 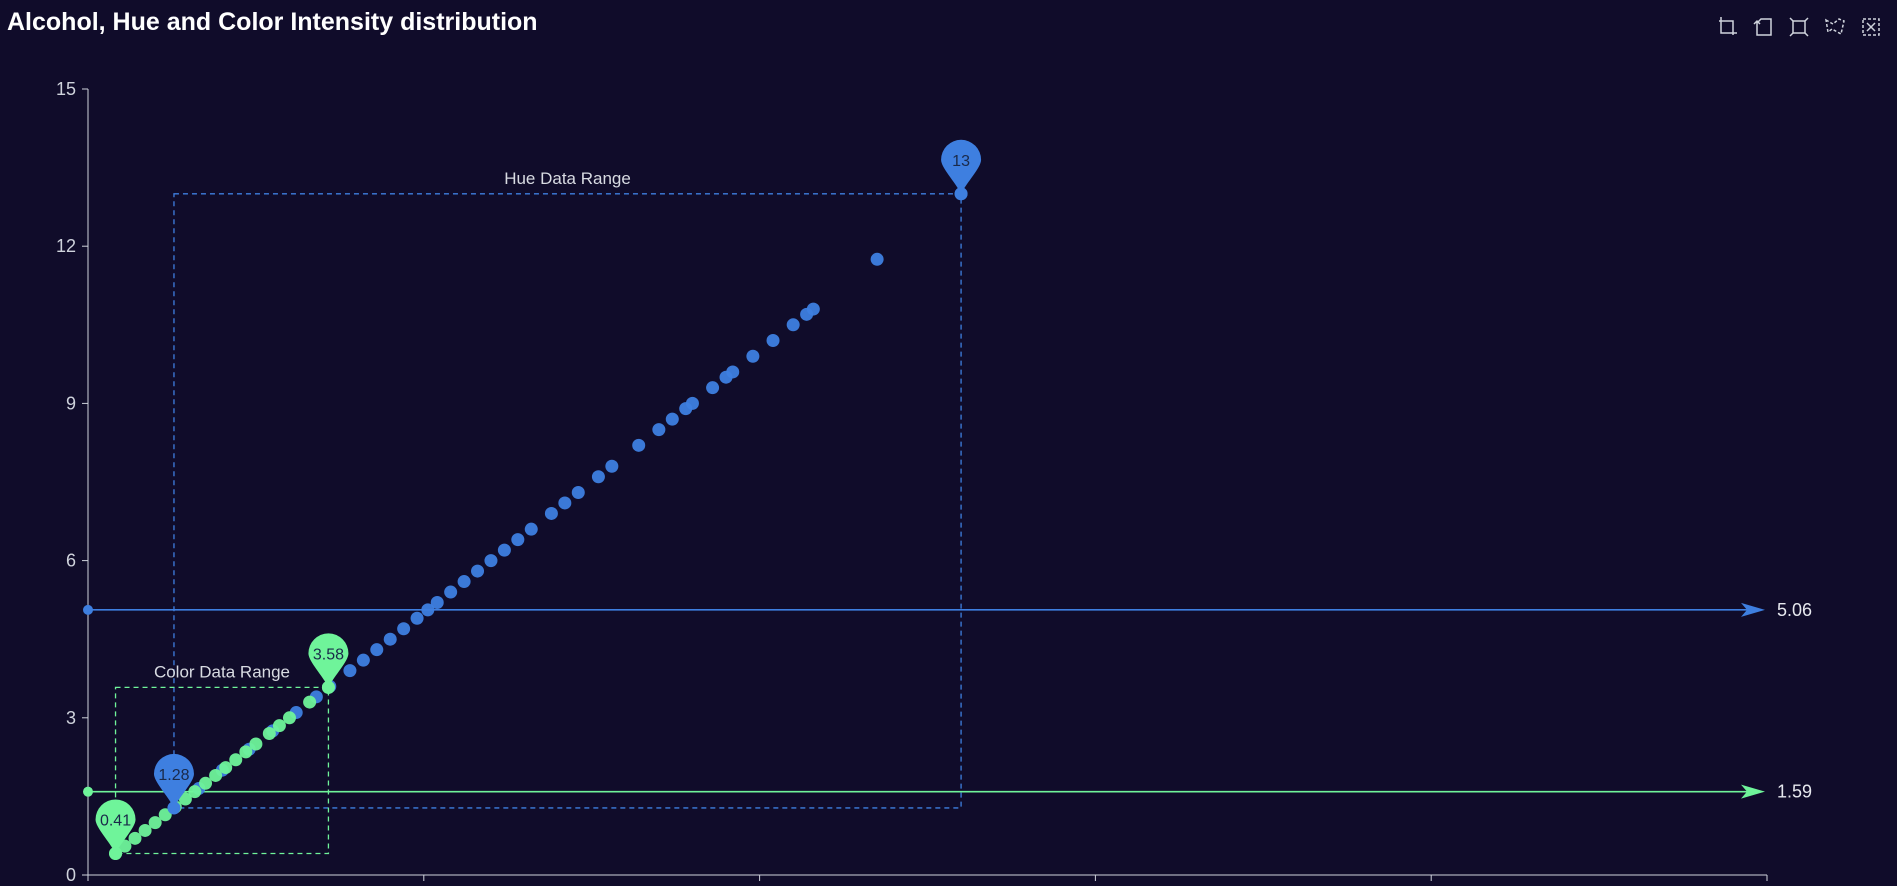 I want to click on y-tick-label: 15, so click(x=66, y=89).